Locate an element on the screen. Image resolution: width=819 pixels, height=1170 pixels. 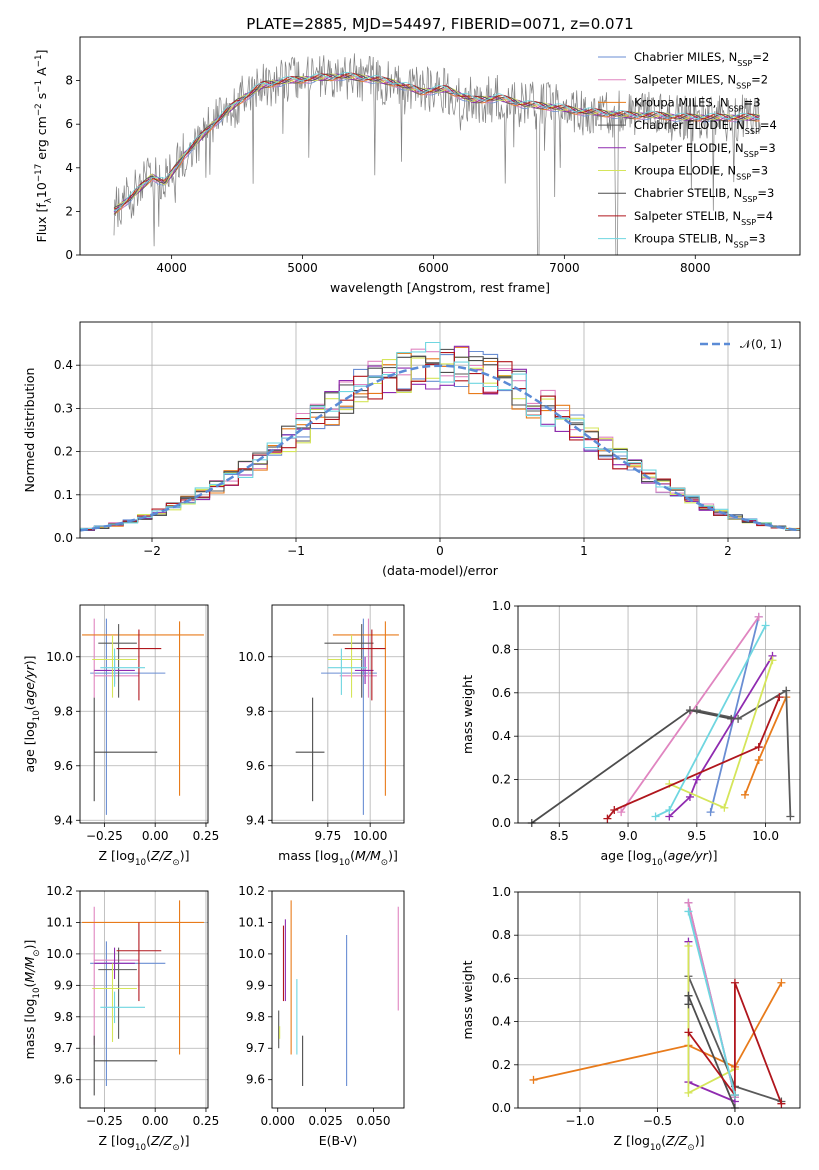
x-tick-label: 9.0 is located at coordinates (628, 836).